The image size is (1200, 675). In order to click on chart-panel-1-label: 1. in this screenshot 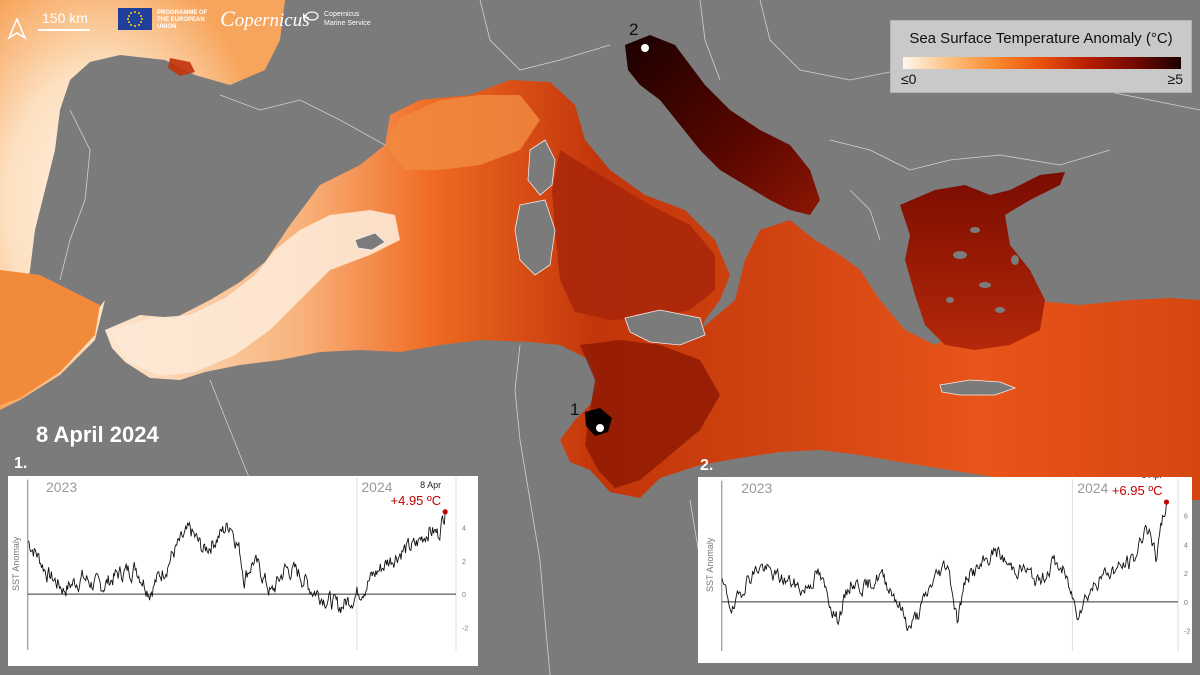, I will do `click(21, 463)`.